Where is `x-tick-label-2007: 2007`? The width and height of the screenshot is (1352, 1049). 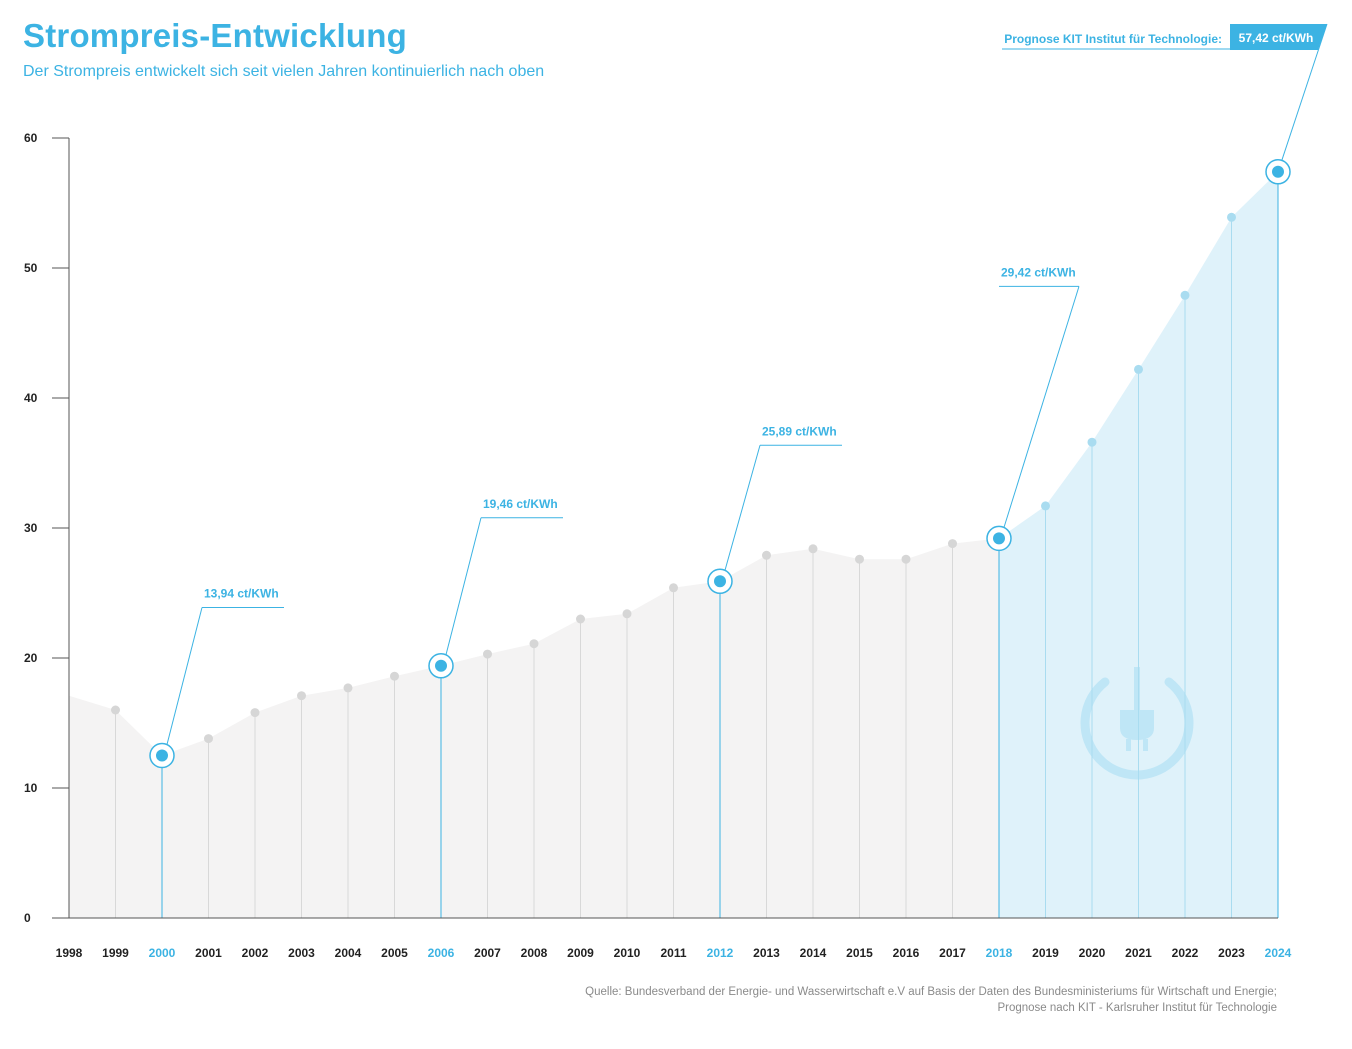
x-tick-label-2007: 2007 is located at coordinates (487, 953).